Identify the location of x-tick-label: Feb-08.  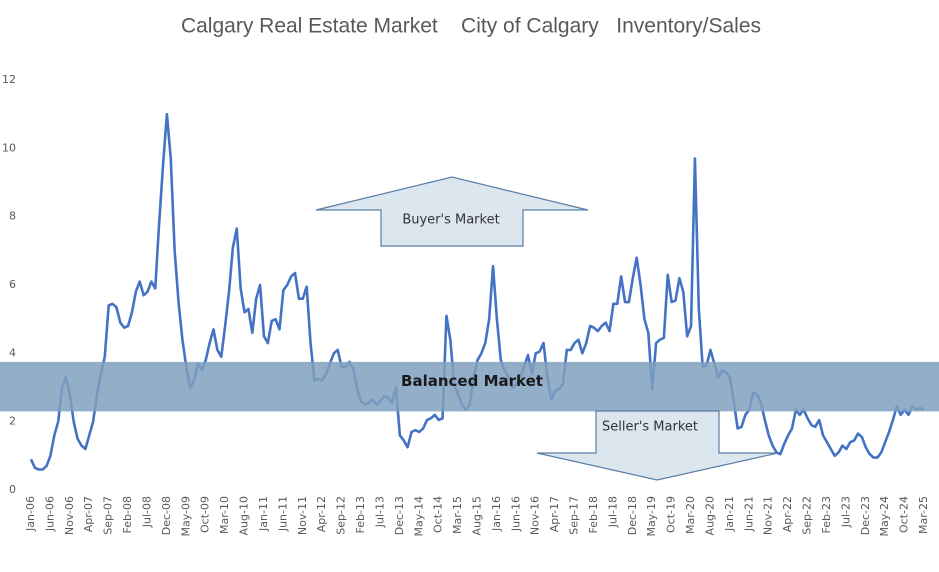
(127, 514).